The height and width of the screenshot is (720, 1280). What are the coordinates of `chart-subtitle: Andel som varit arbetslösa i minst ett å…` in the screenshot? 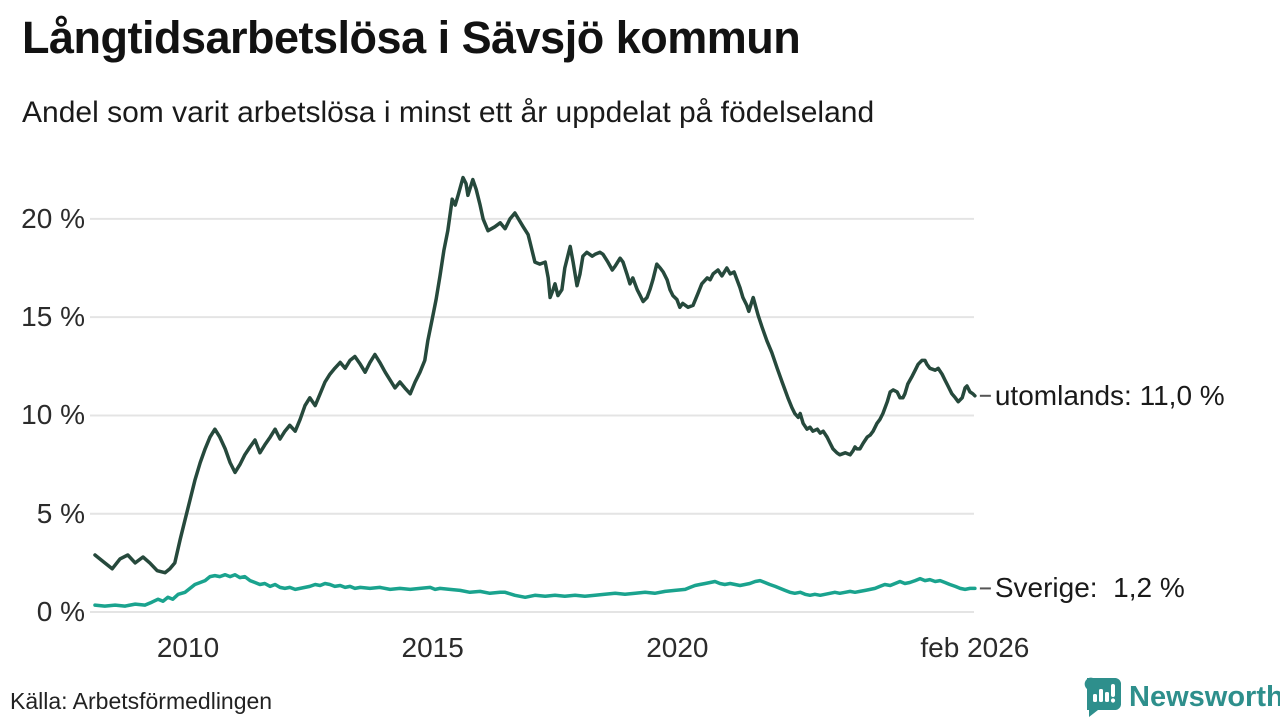 It's located at (448, 112).